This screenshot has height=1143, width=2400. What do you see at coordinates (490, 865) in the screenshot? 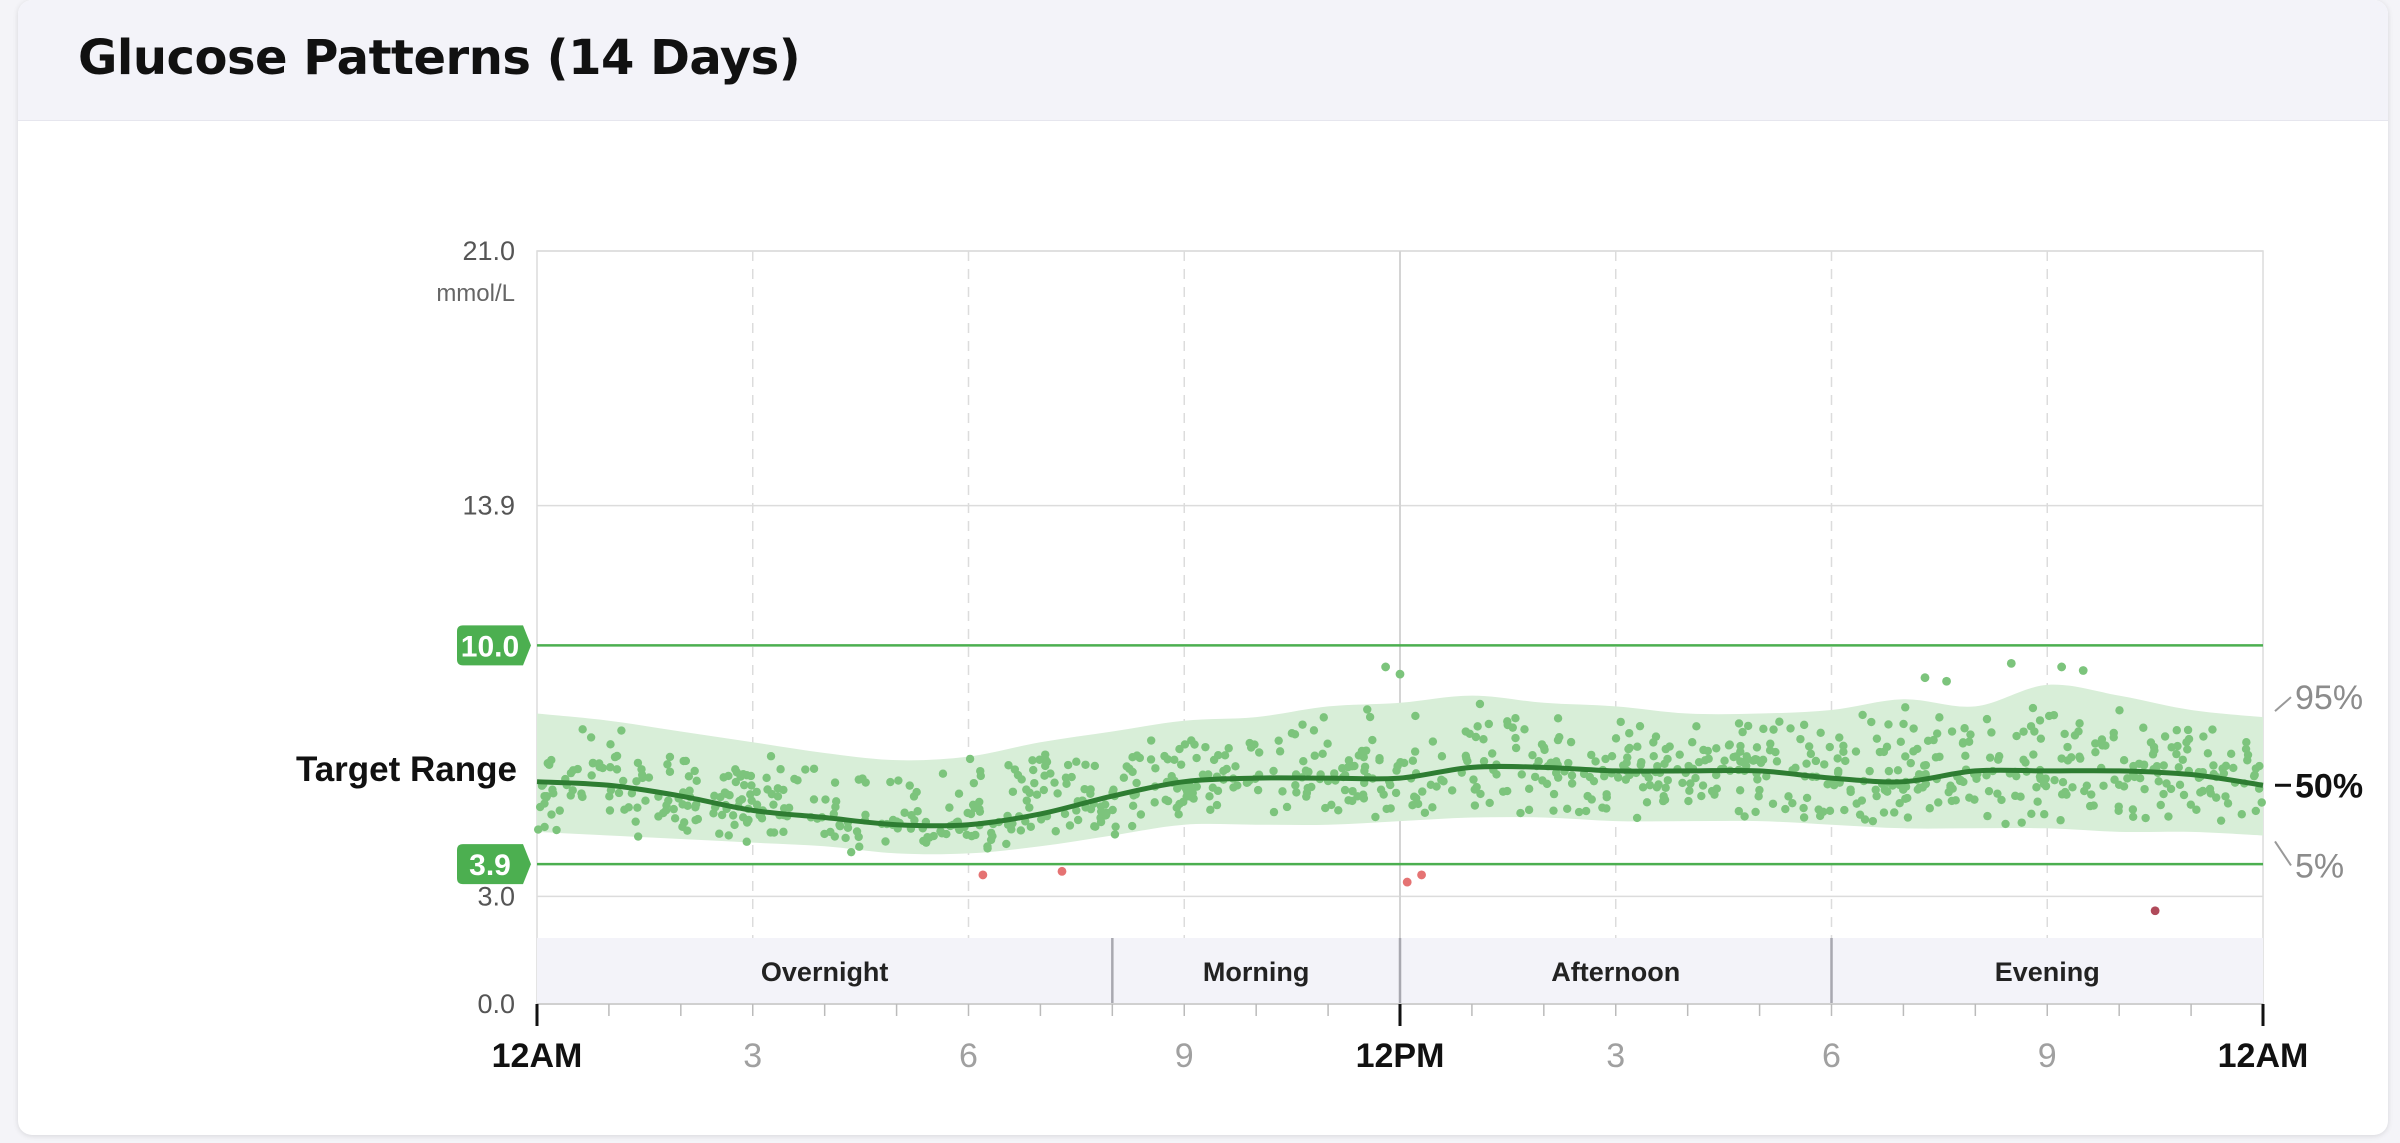
I see `target-low-badge-label: 3.9` at bounding box center [490, 865].